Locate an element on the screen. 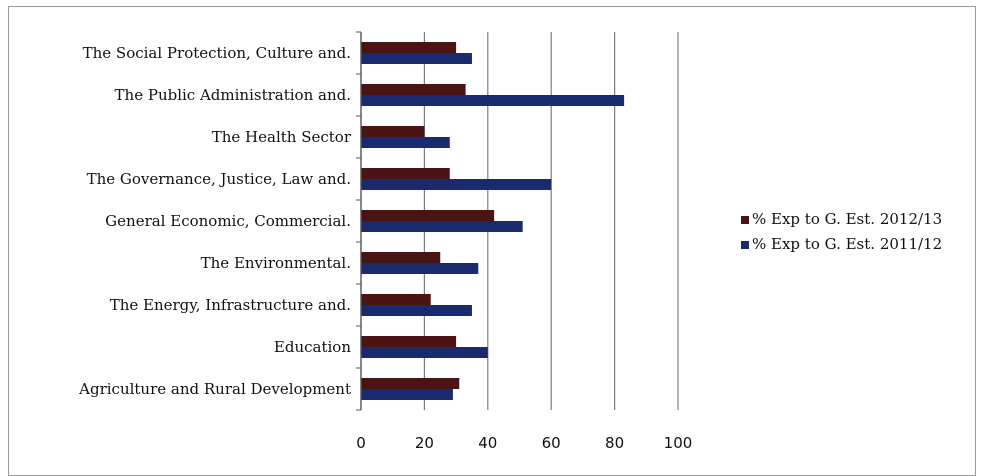  category-label: The Energy, Infrastructure and. is located at coordinates (230, 305).